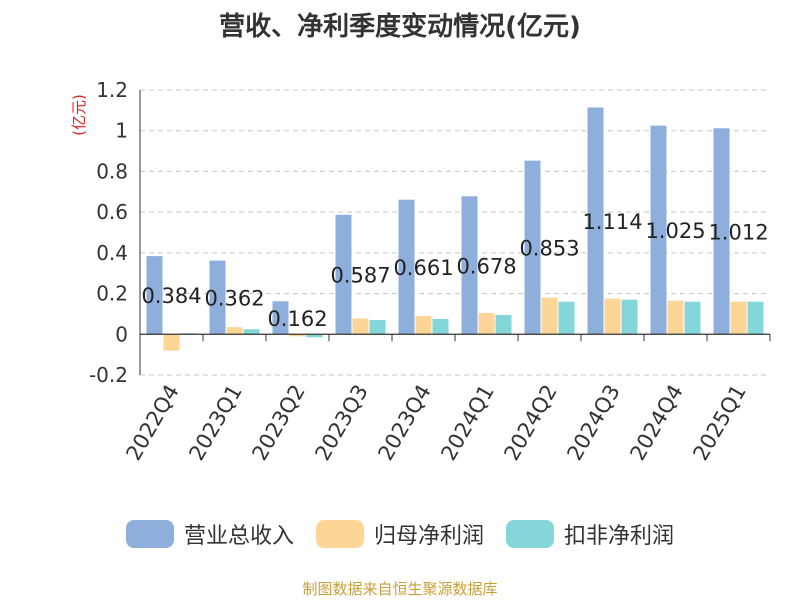 The image size is (800, 600). Describe the element at coordinates (297, 319) in the screenshot. I see `data-label: 0.162` at that location.